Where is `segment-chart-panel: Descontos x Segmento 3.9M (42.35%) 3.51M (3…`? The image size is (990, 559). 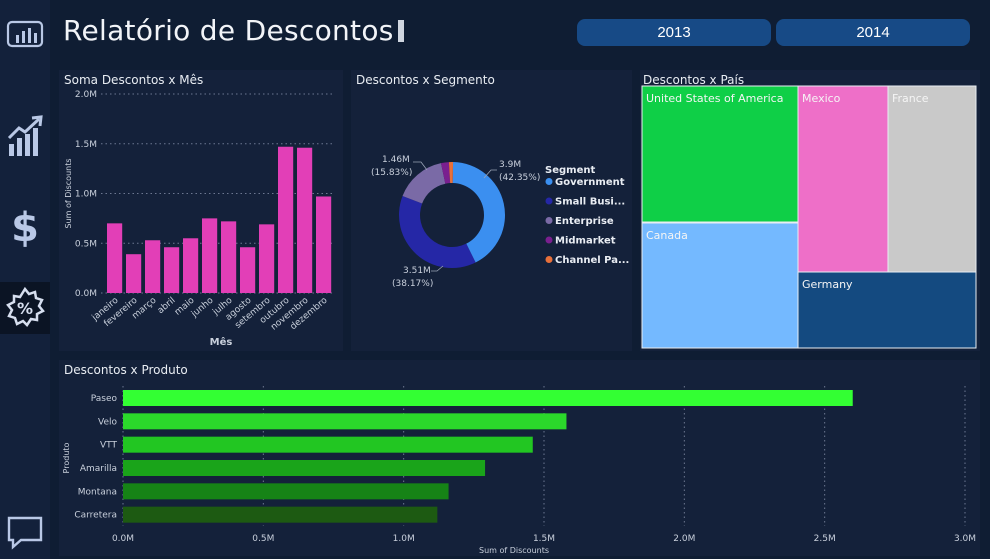
segment-chart-panel: Descontos x Segmento 3.9M (42.35%) 3.51M (3… is located at coordinates (491, 210).